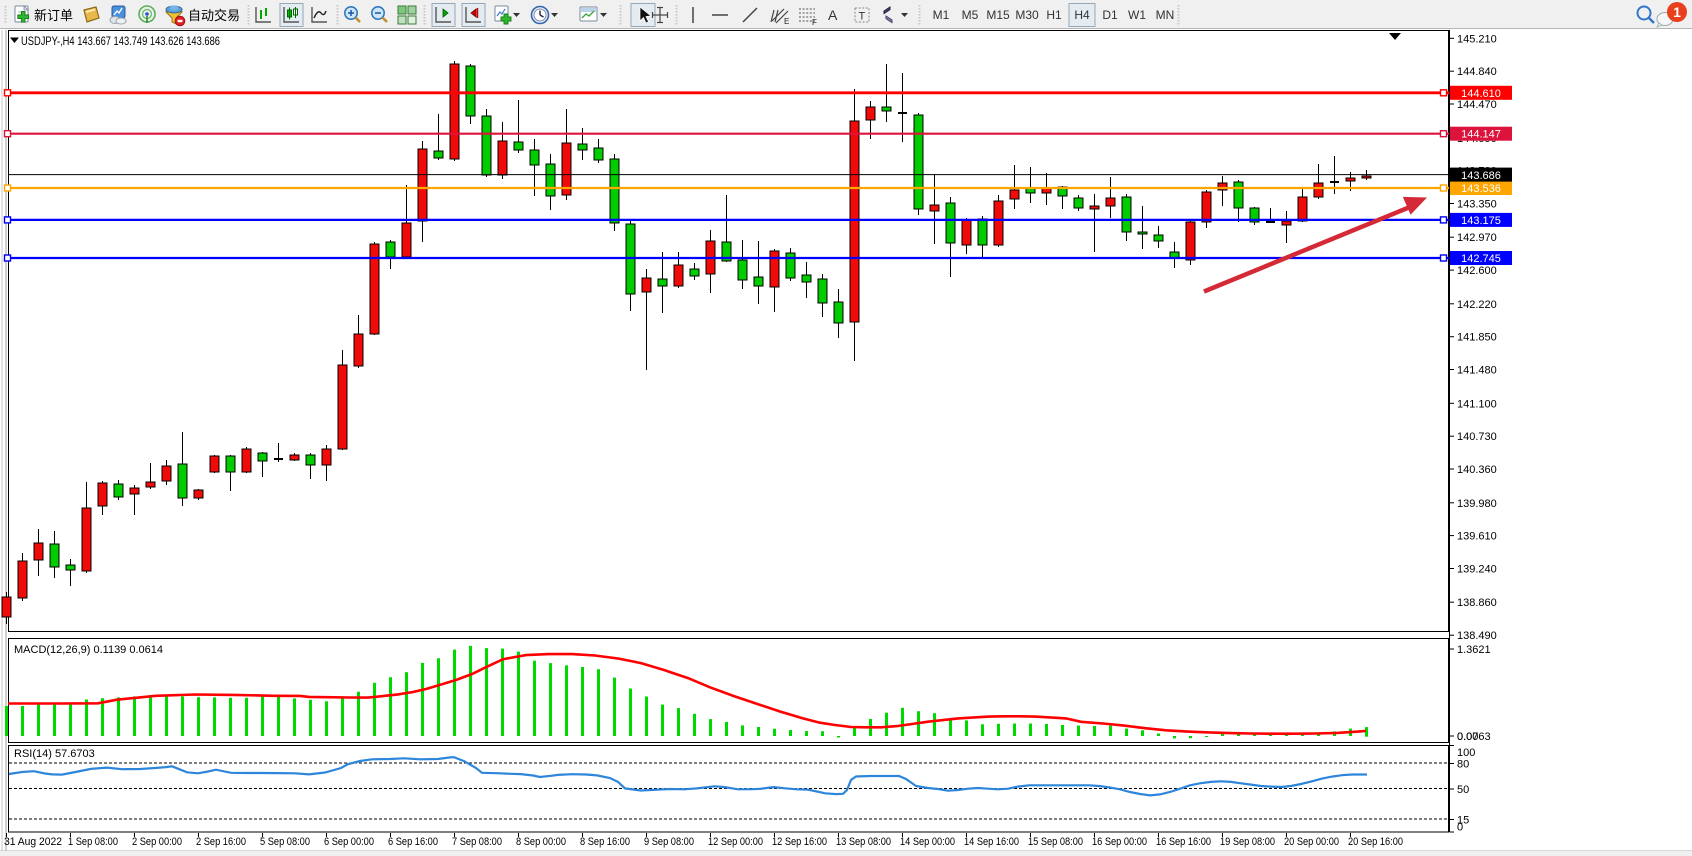 The image size is (1692, 856). What do you see at coordinates (786, 21) in the screenshot?
I see `svg-text: E` at bounding box center [786, 21].